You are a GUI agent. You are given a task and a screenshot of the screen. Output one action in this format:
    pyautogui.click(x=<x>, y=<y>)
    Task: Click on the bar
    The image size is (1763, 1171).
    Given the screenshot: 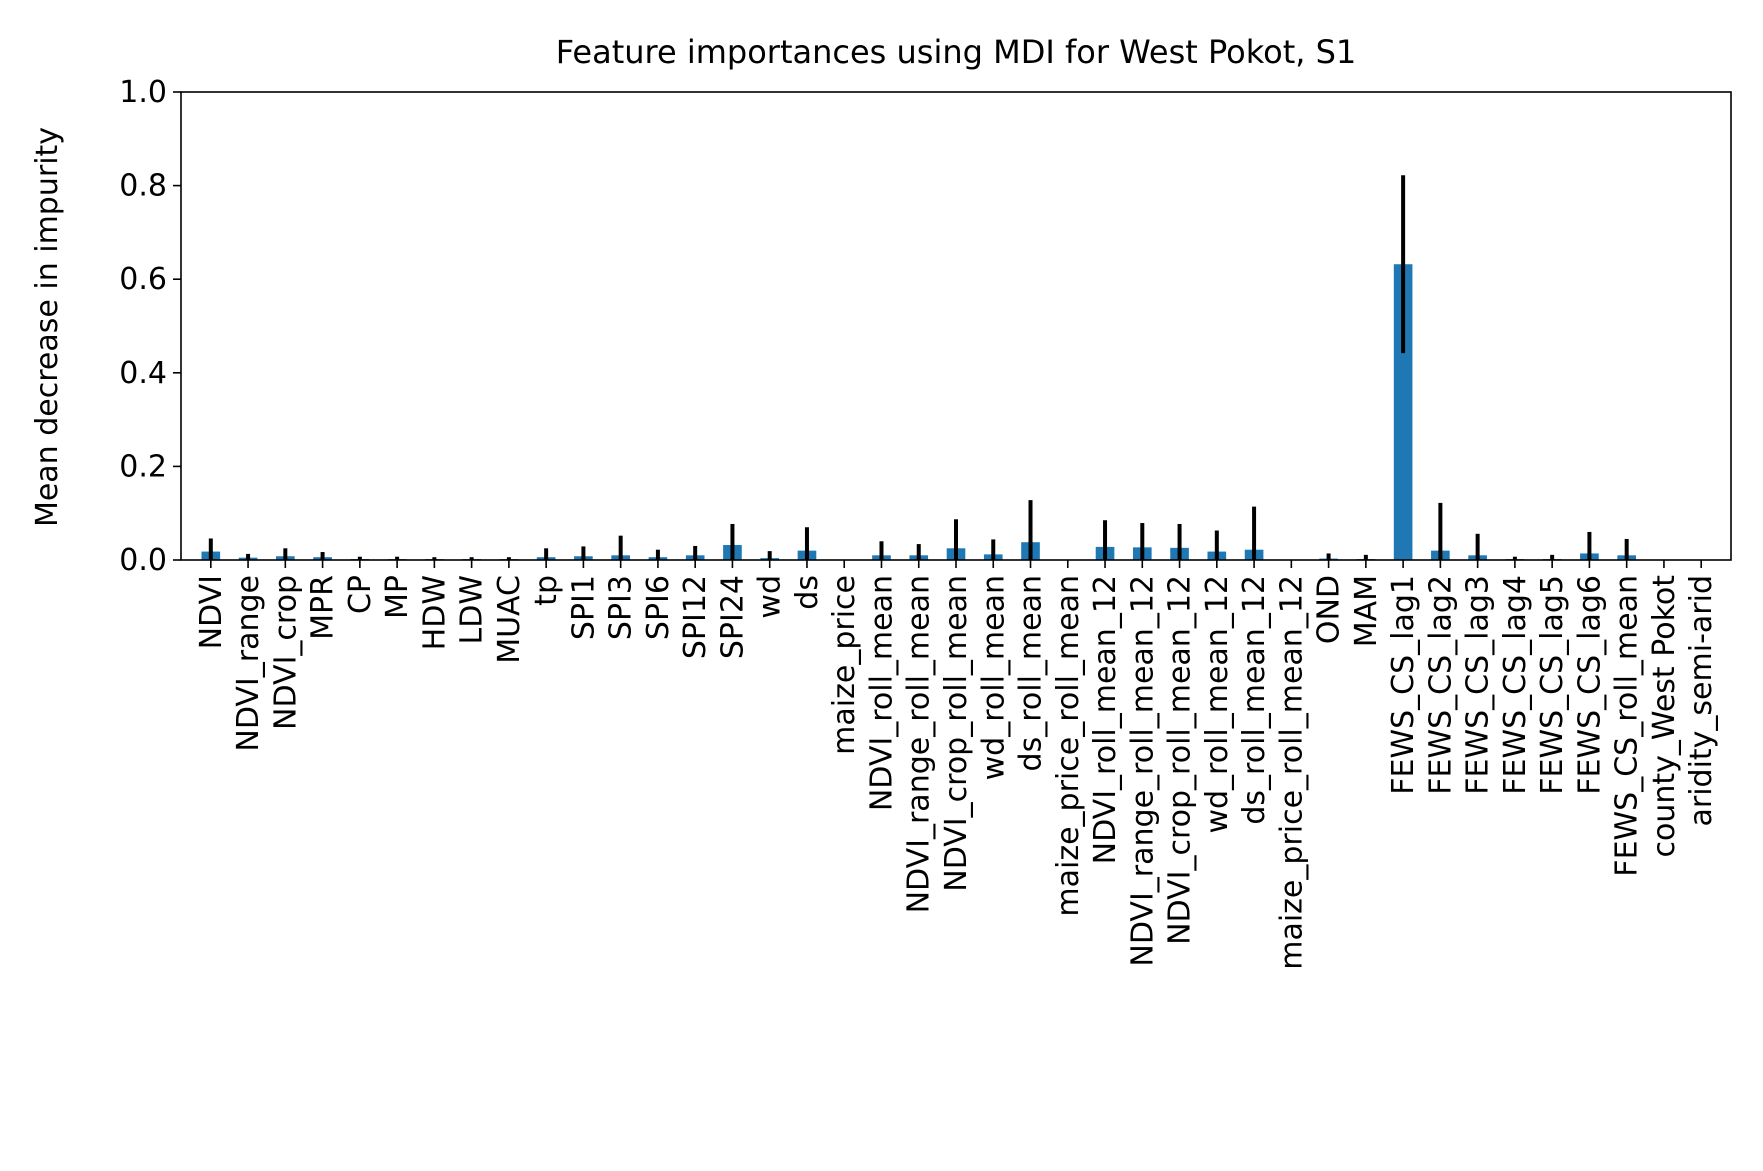 What is the action you would take?
    pyautogui.click(x=1403, y=412)
    